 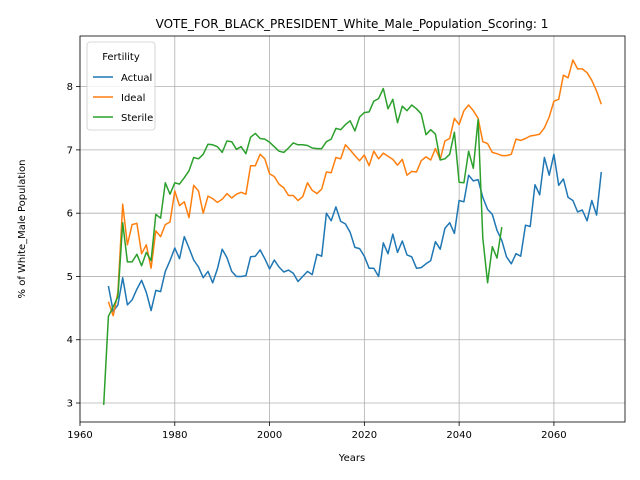 What do you see at coordinates (174, 435) in the screenshot?
I see `x-tick-label: 1980` at bounding box center [174, 435].